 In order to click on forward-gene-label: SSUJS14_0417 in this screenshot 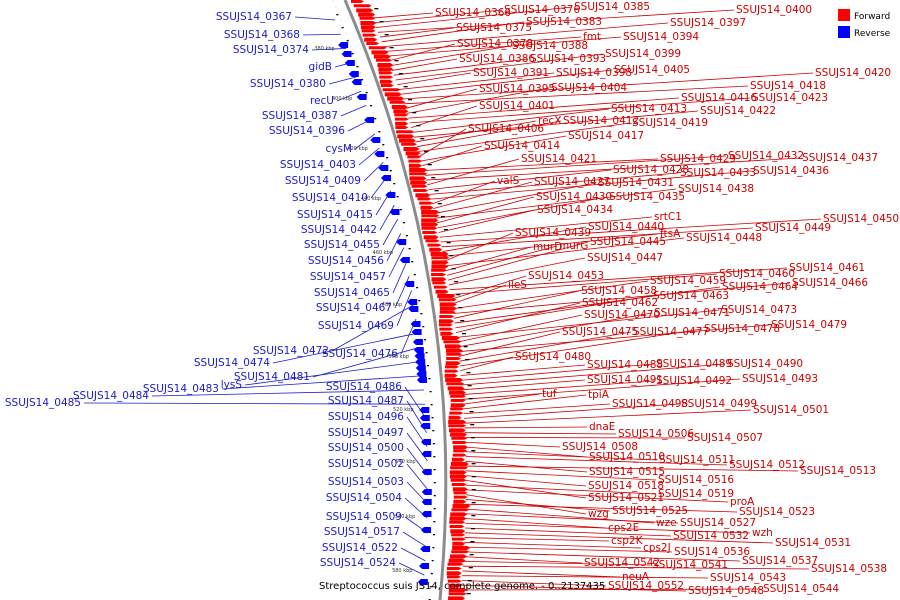, I will do `click(606, 136)`.